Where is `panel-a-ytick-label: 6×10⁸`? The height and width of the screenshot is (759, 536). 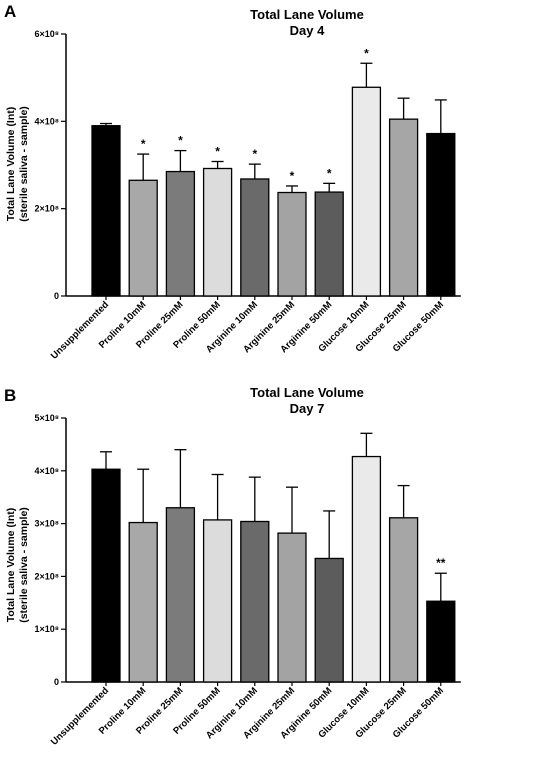 panel-a-ytick-label: 6×10⁸ is located at coordinates (46, 34).